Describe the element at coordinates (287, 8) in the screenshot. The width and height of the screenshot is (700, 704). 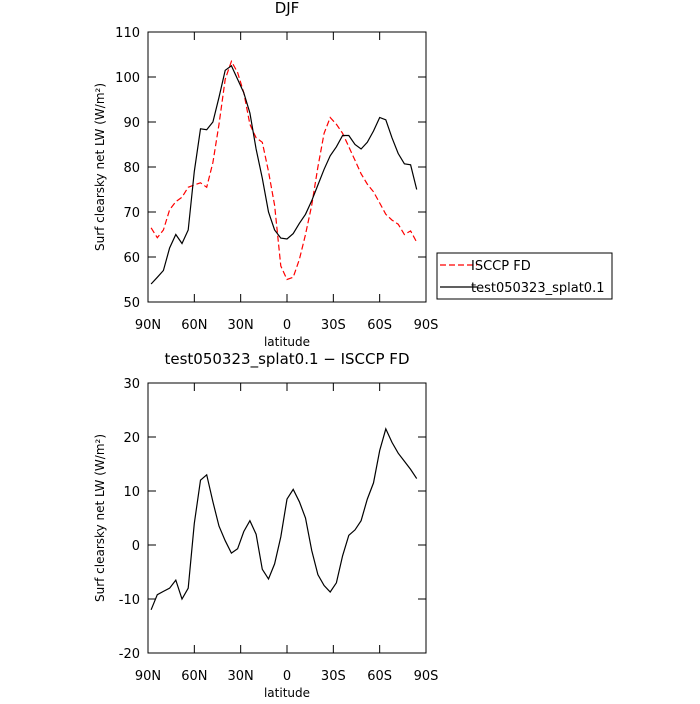
I see `chart-title: DJF` at that location.